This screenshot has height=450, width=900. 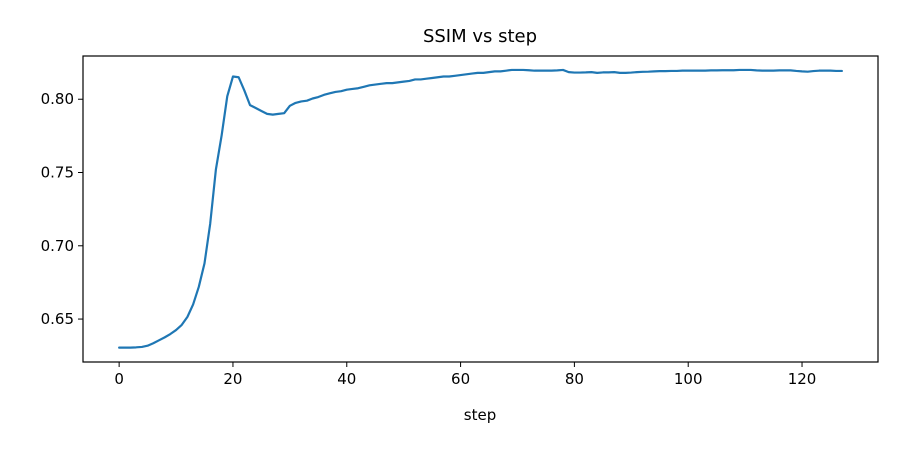 What do you see at coordinates (346, 379) in the screenshot?
I see `x-tick-label: 40` at bounding box center [346, 379].